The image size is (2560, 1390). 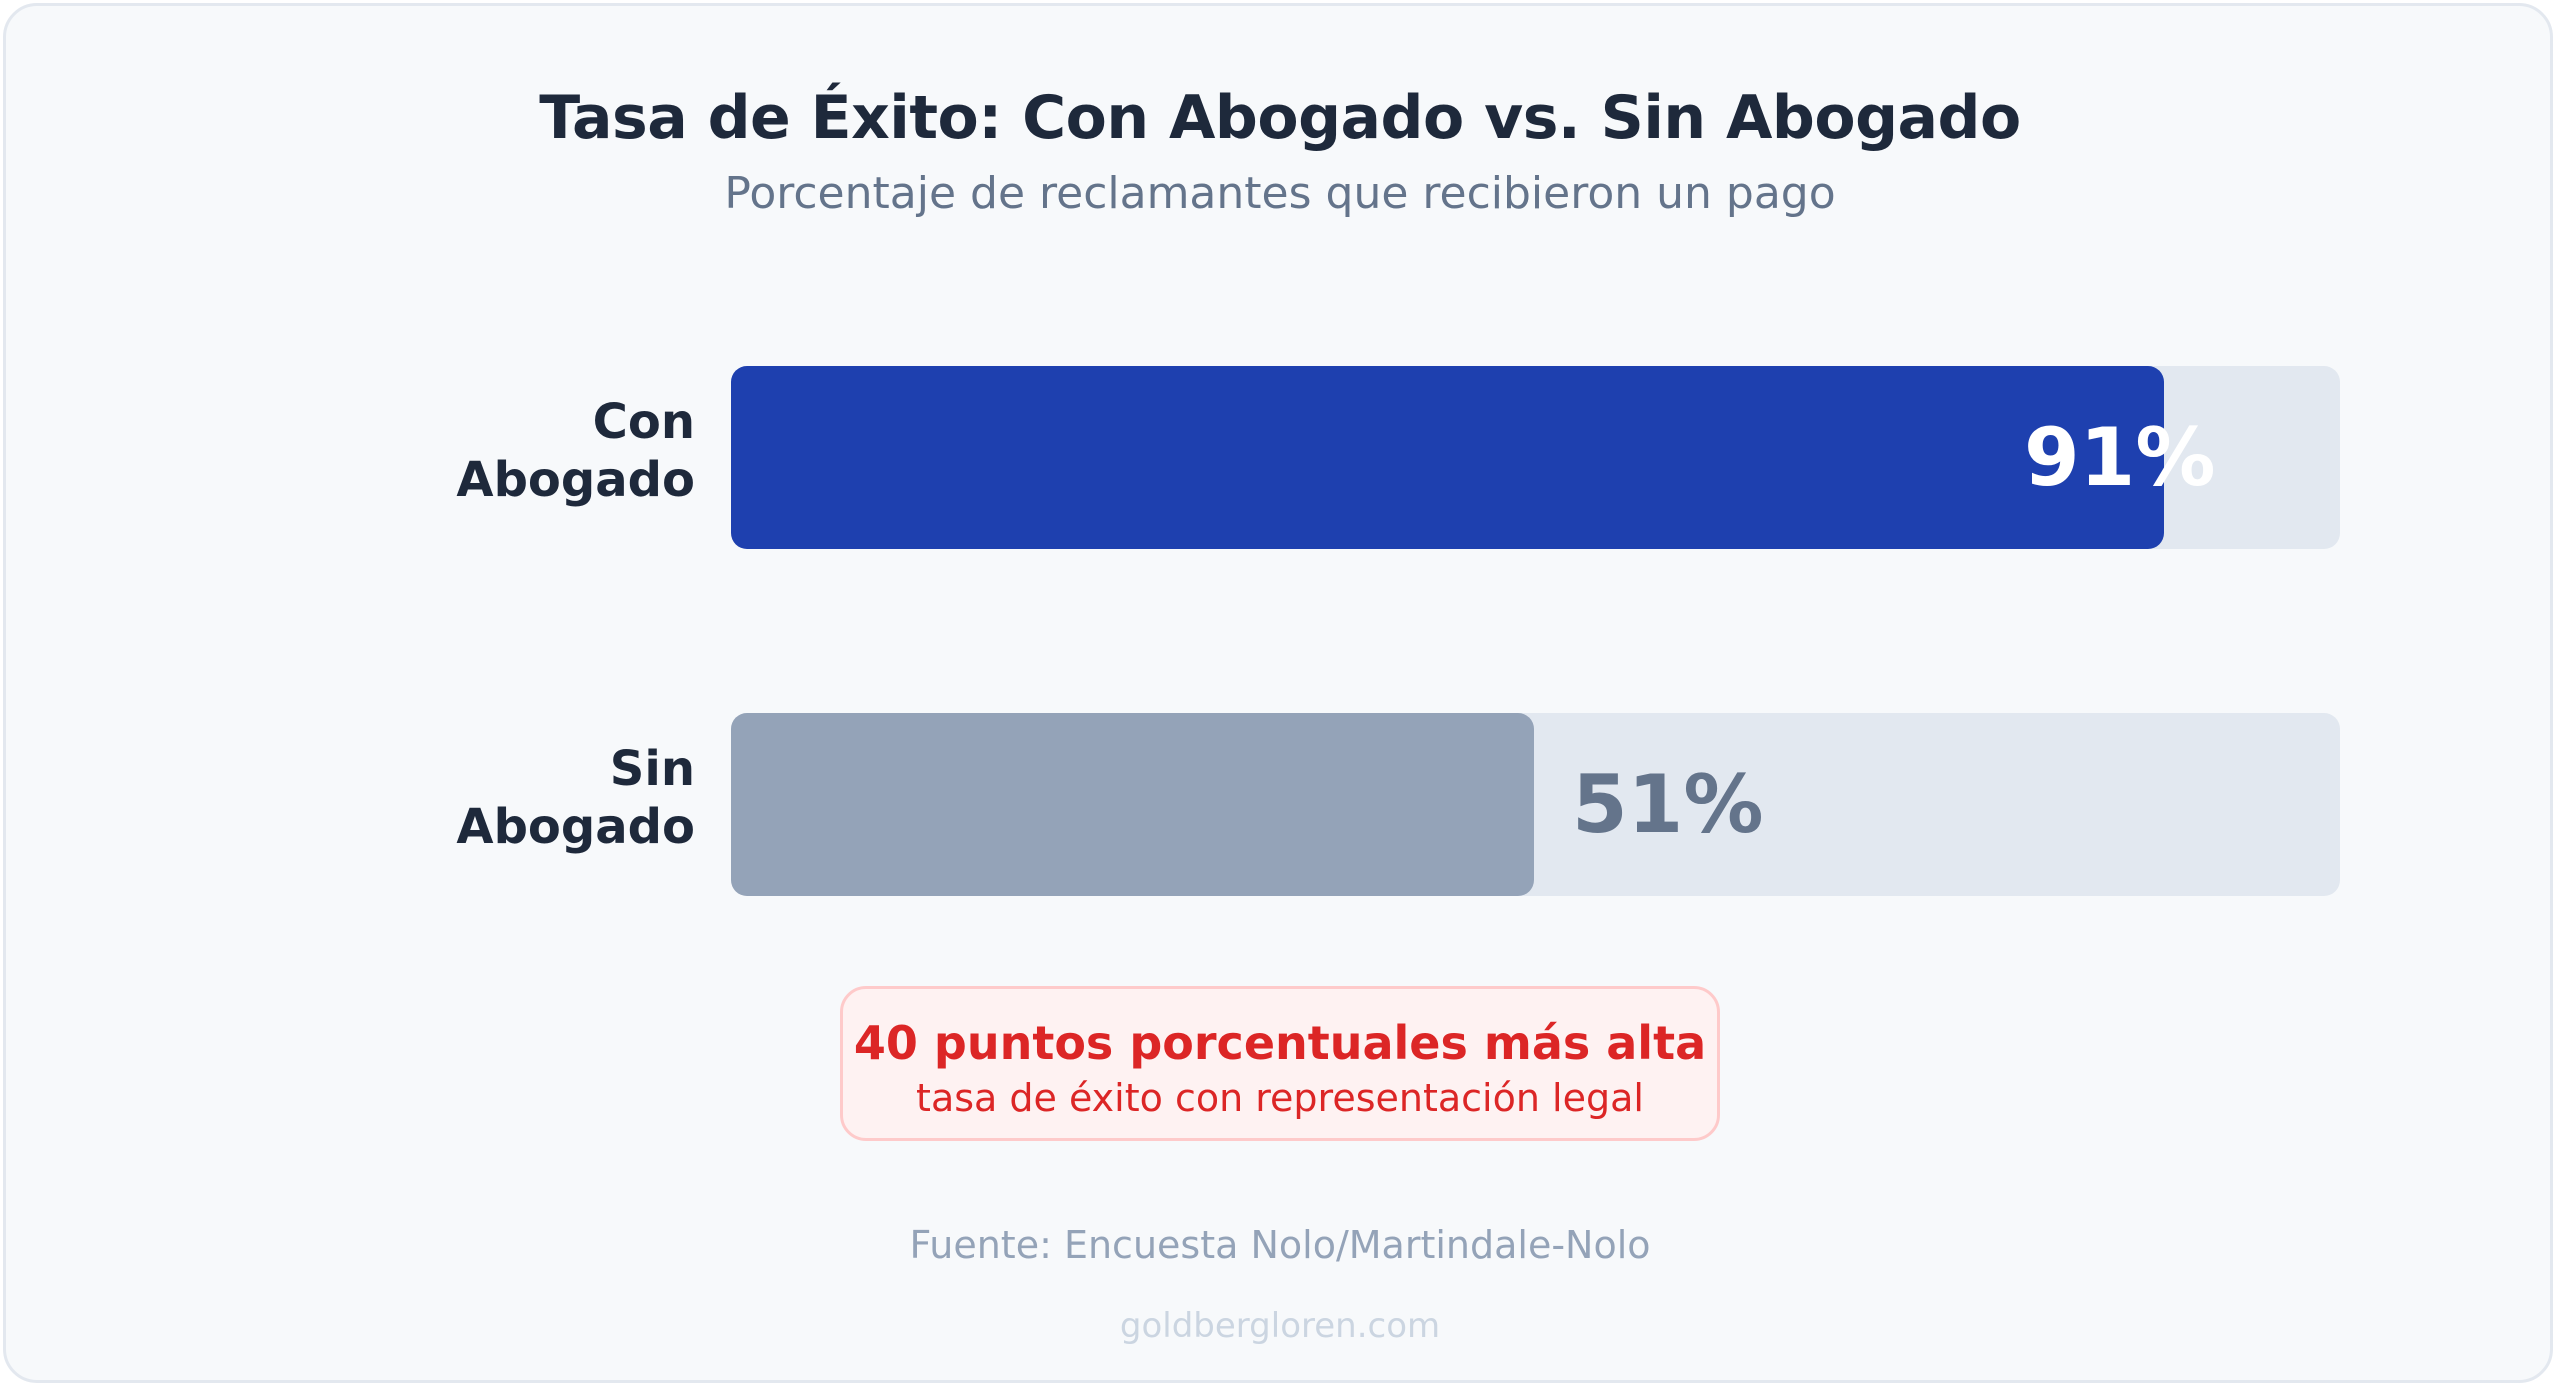 What do you see at coordinates (2120, 457) in the screenshot?
I see `value-label-con-abogado: 91%` at bounding box center [2120, 457].